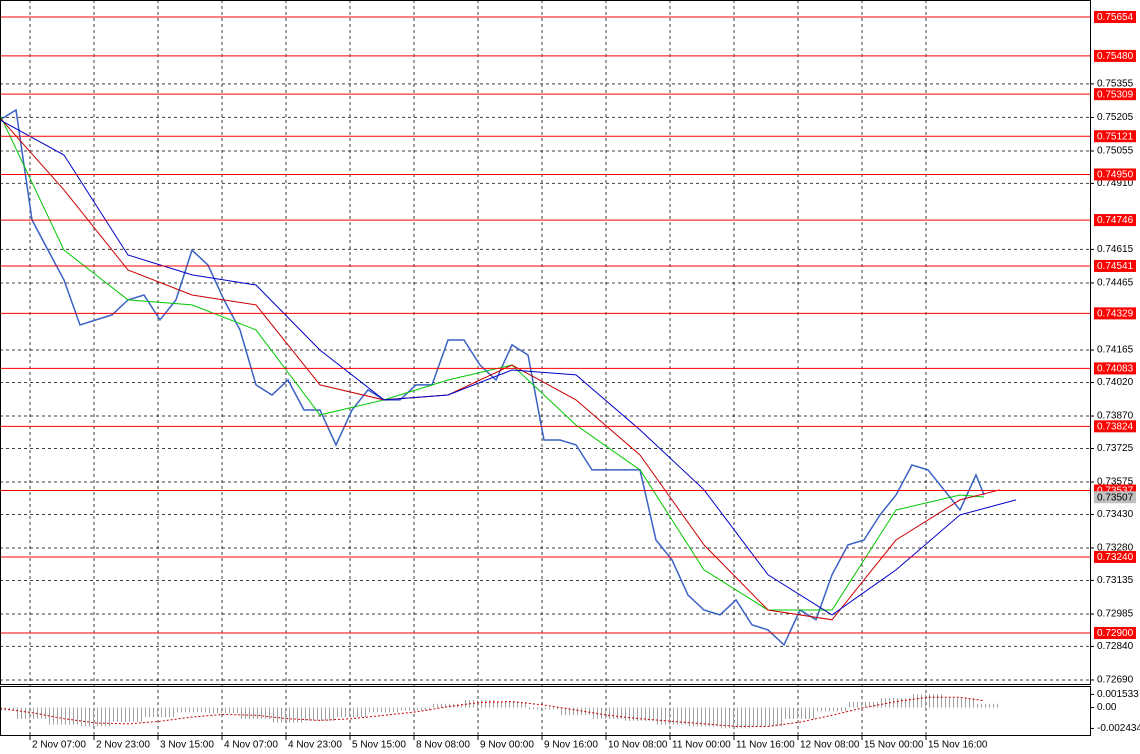  What do you see at coordinates (1115, 614) in the screenshot?
I see `y-tick-label: 0.72985` at bounding box center [1115, 614].